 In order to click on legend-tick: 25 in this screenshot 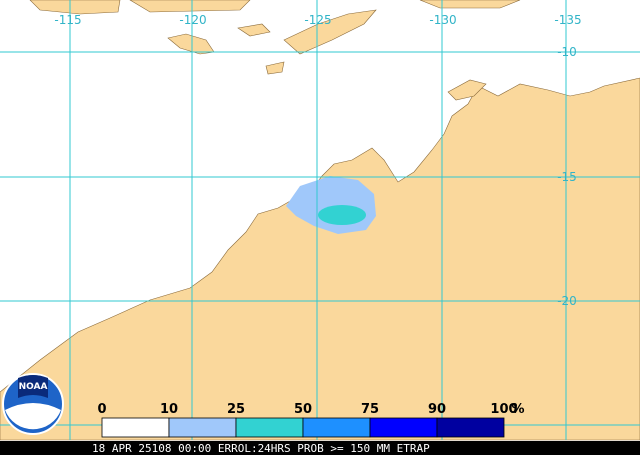, I will do `click(236, 409)`.